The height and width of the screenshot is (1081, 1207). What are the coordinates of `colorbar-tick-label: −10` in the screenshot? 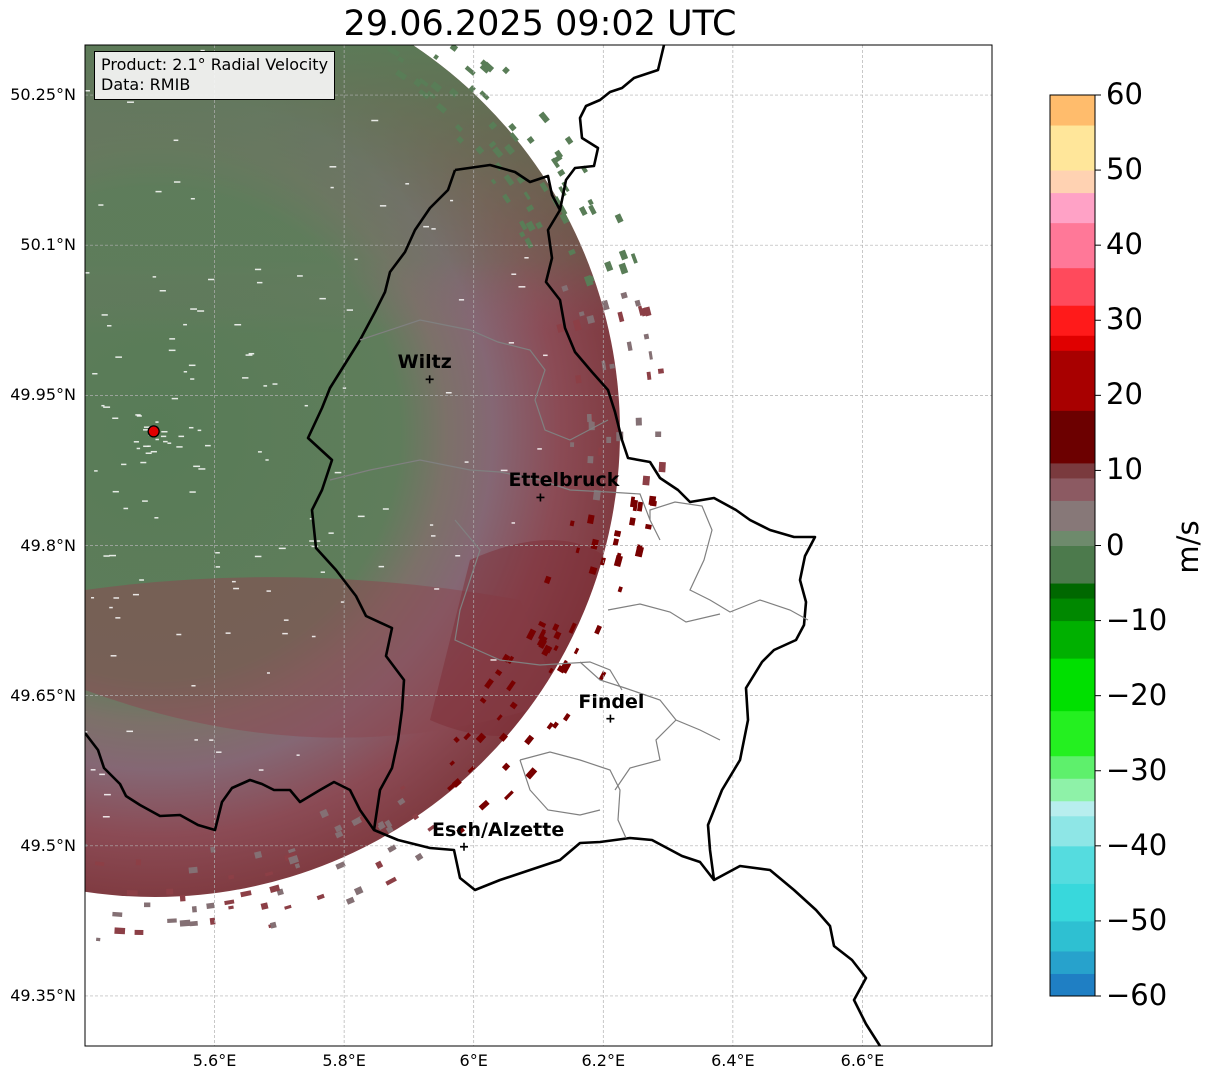 It's located at (1137, 619).